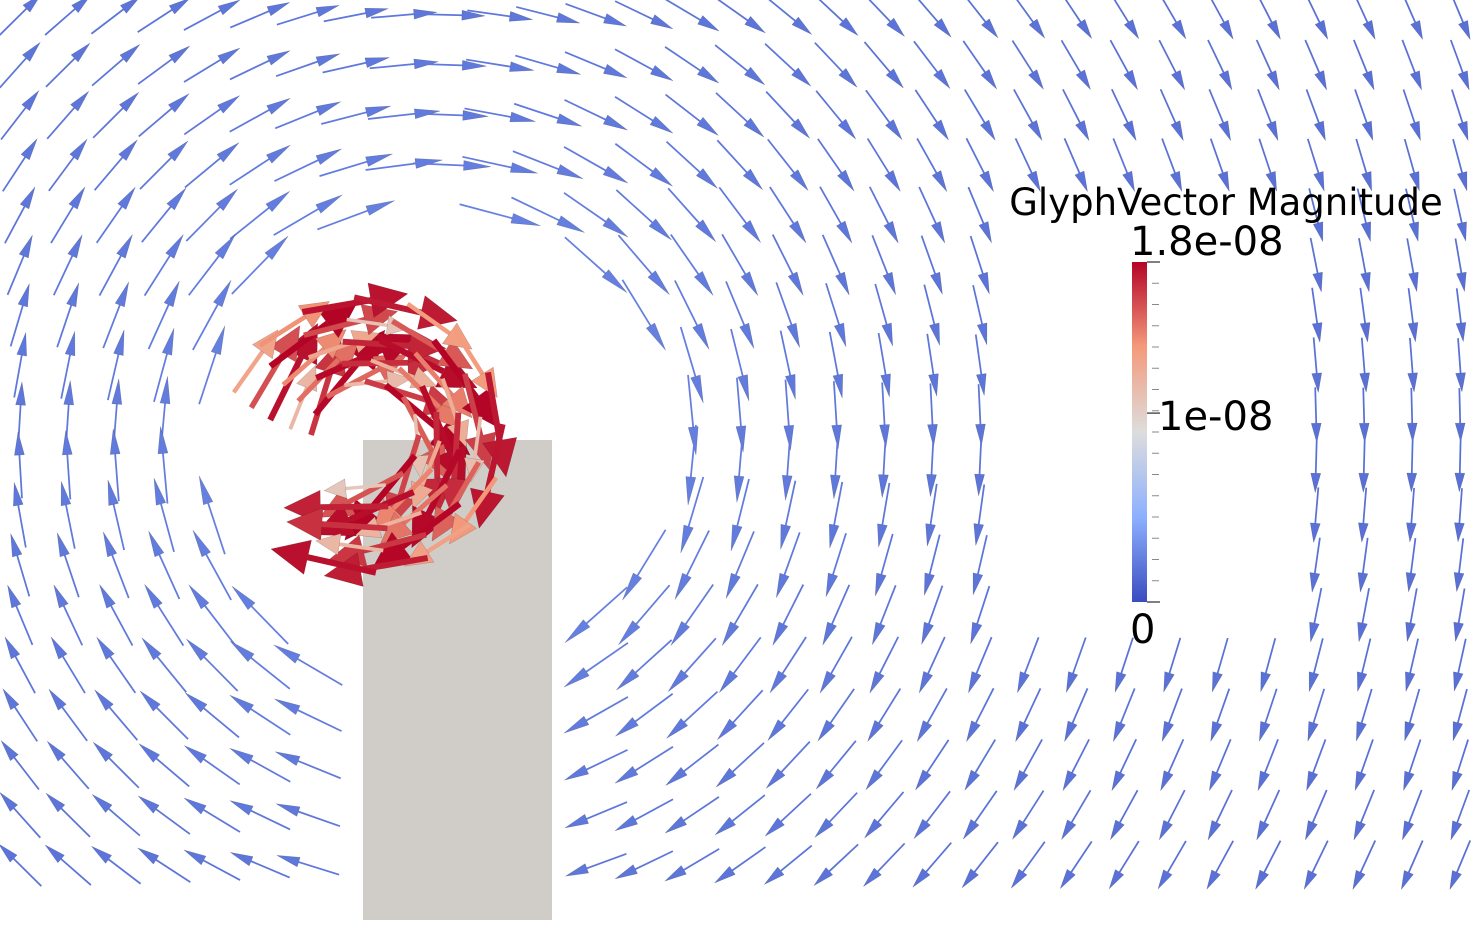  What do you see at coordinates (1139, 432) in the screenshot?
I see `color-bar` at bounding box center [1139, 432].